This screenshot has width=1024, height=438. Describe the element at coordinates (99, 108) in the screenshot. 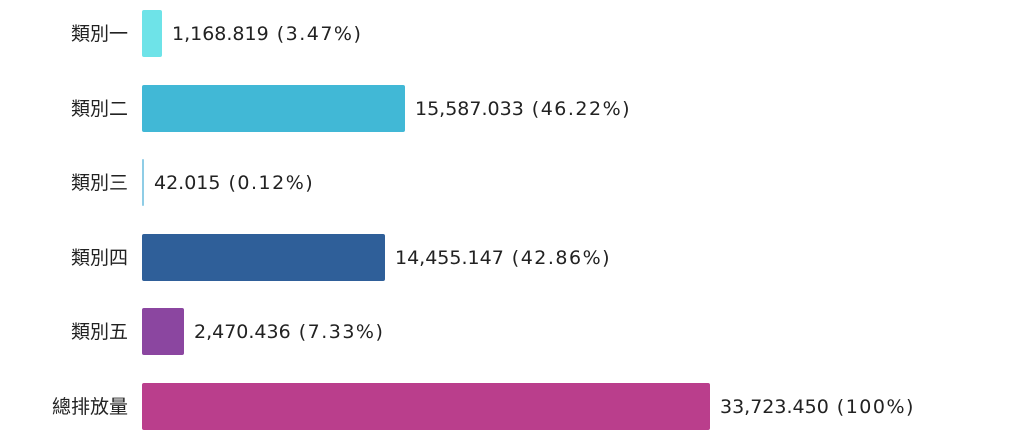

I see `category-label: 類別二` at that location.